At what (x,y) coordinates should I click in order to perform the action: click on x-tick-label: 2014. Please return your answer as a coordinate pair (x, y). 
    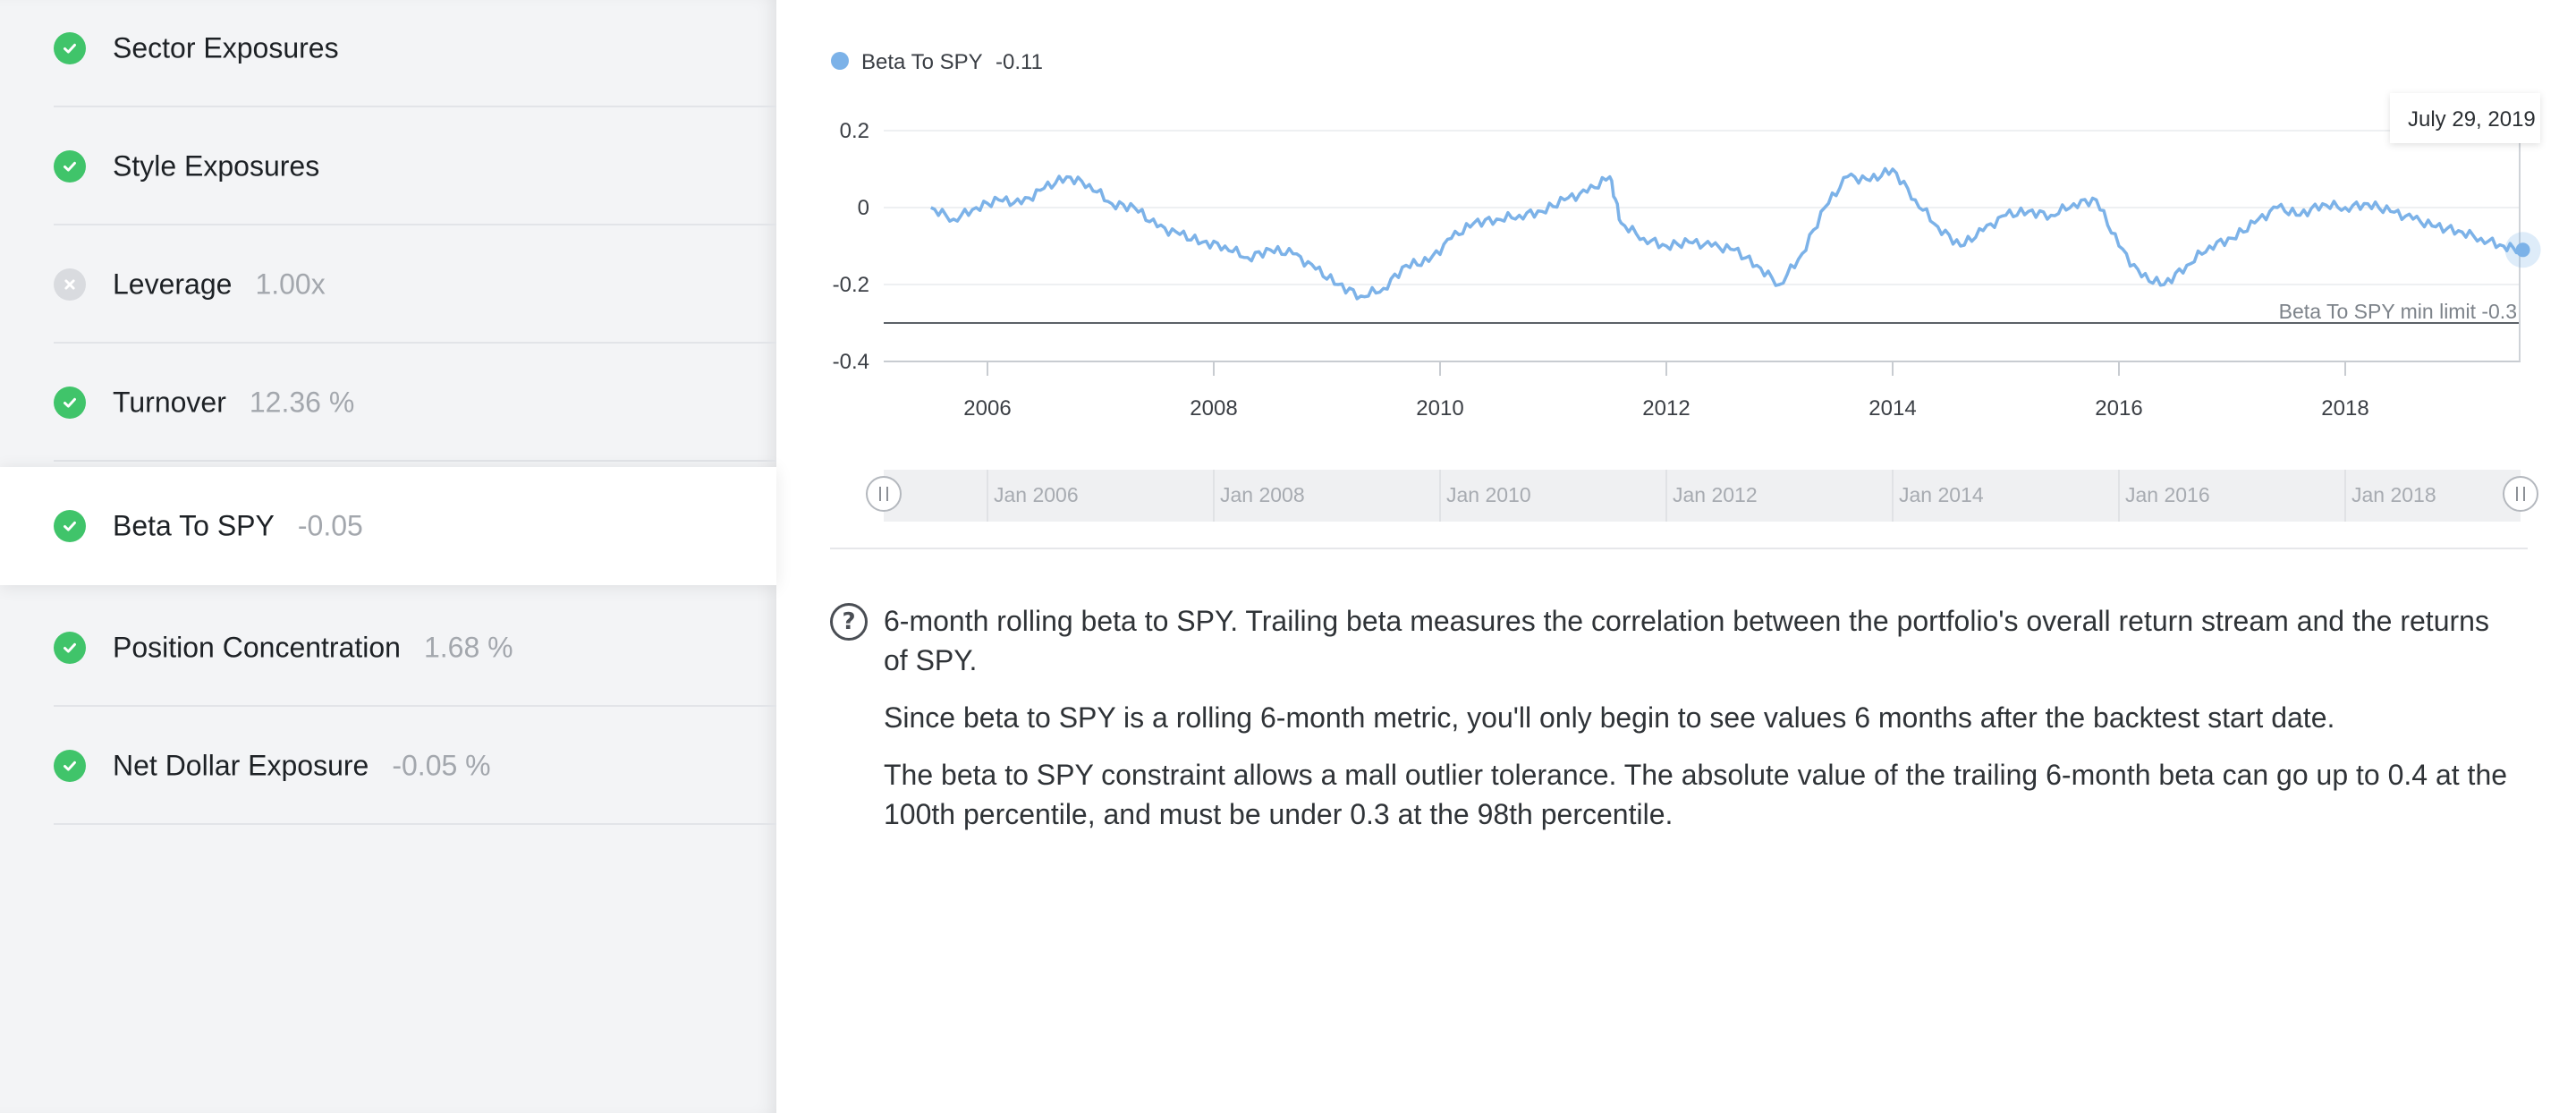
    Looking at the image, I should click on (1892, 408).